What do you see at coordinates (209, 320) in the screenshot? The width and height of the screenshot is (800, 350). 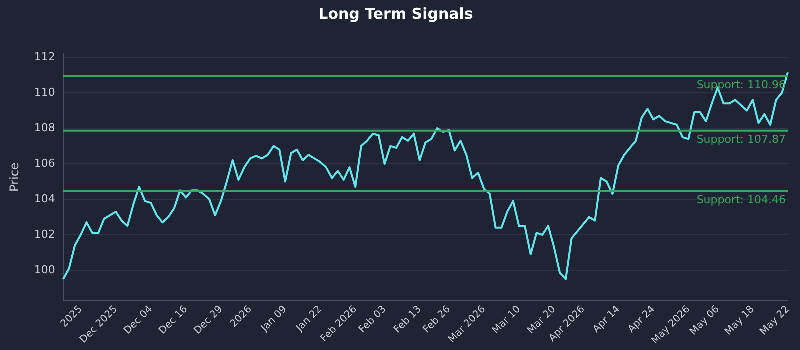 I see `x-tick-label: Dec 29` at bounding box center [209, 320].